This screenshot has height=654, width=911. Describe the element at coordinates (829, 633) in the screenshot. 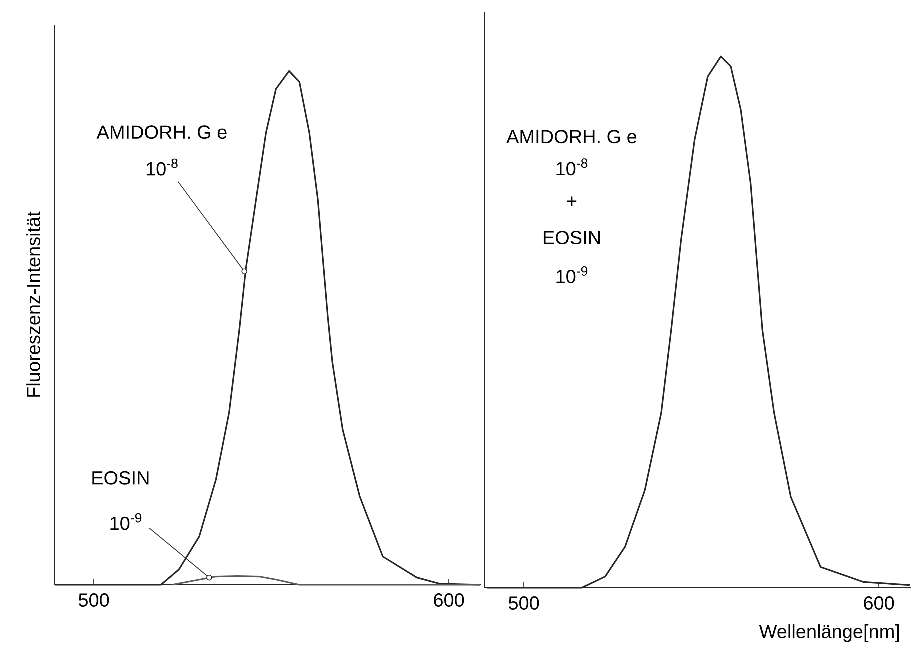

I see `x-axis-title: Wellenlänge[nm]` at that location.